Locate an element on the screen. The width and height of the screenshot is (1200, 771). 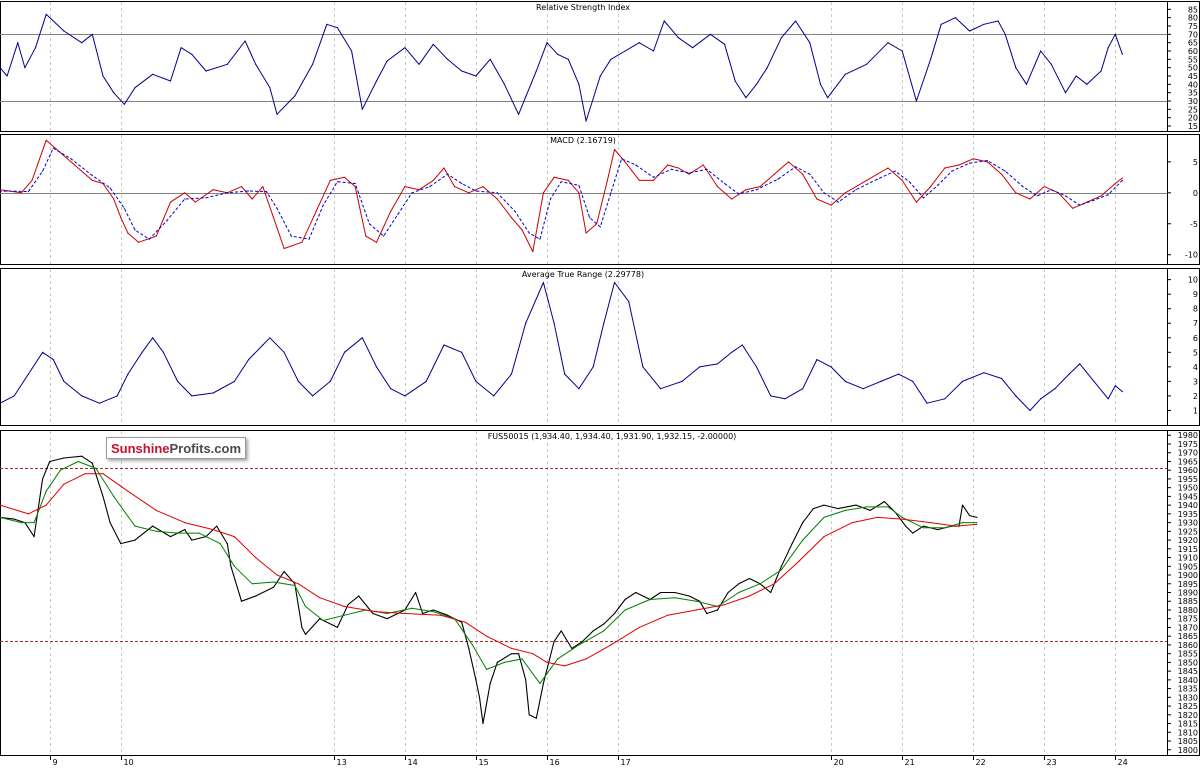
y-tick-label: 1910 is located at coordinates (1188, 558).